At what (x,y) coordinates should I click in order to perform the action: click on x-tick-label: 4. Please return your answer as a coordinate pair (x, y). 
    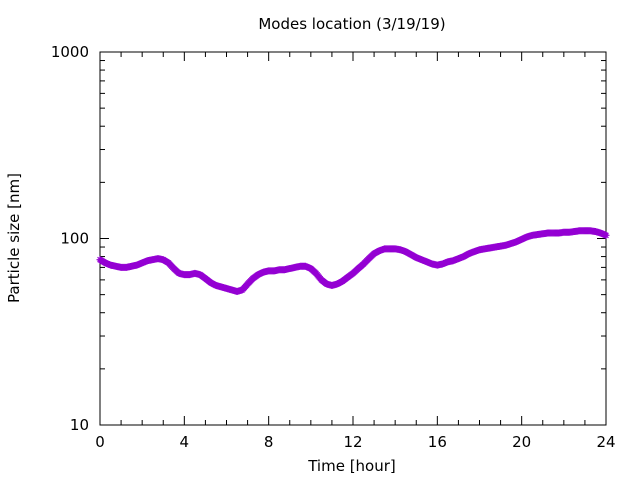
    Looking at the image, I should click on (185, 442).